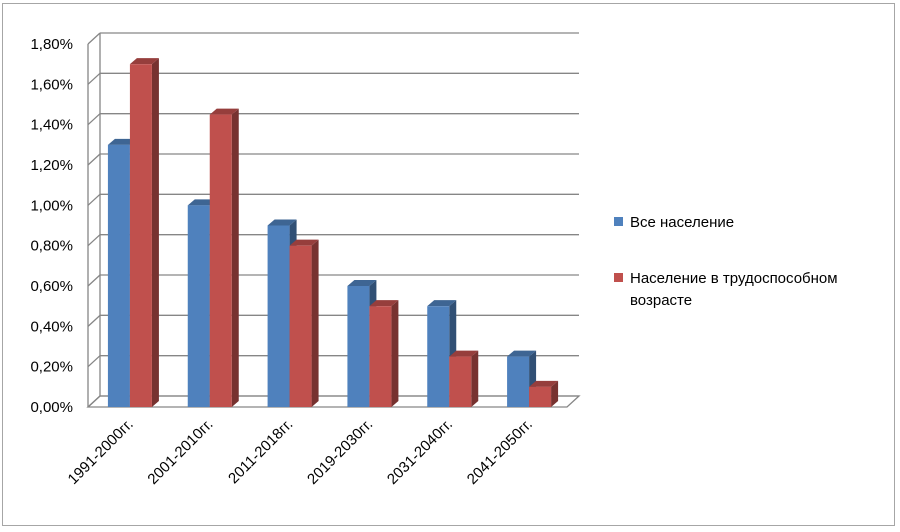 The image size is (900, 532). I want to click on x-tick-label: 2031-2040гг., so click(420, 452).